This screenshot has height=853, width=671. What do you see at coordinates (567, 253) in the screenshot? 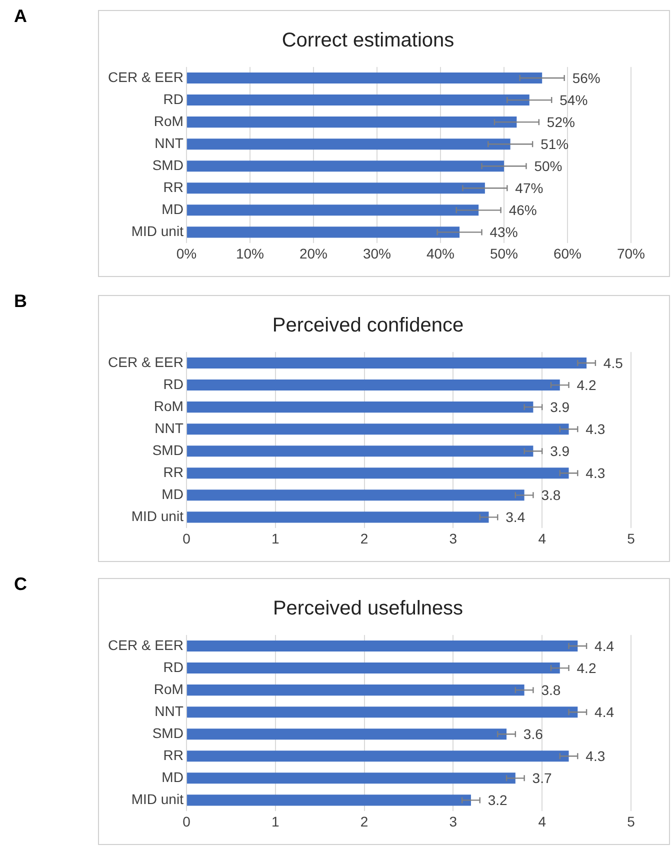
I see `x-tick-label: 60%` at bounding box center [567, 253].